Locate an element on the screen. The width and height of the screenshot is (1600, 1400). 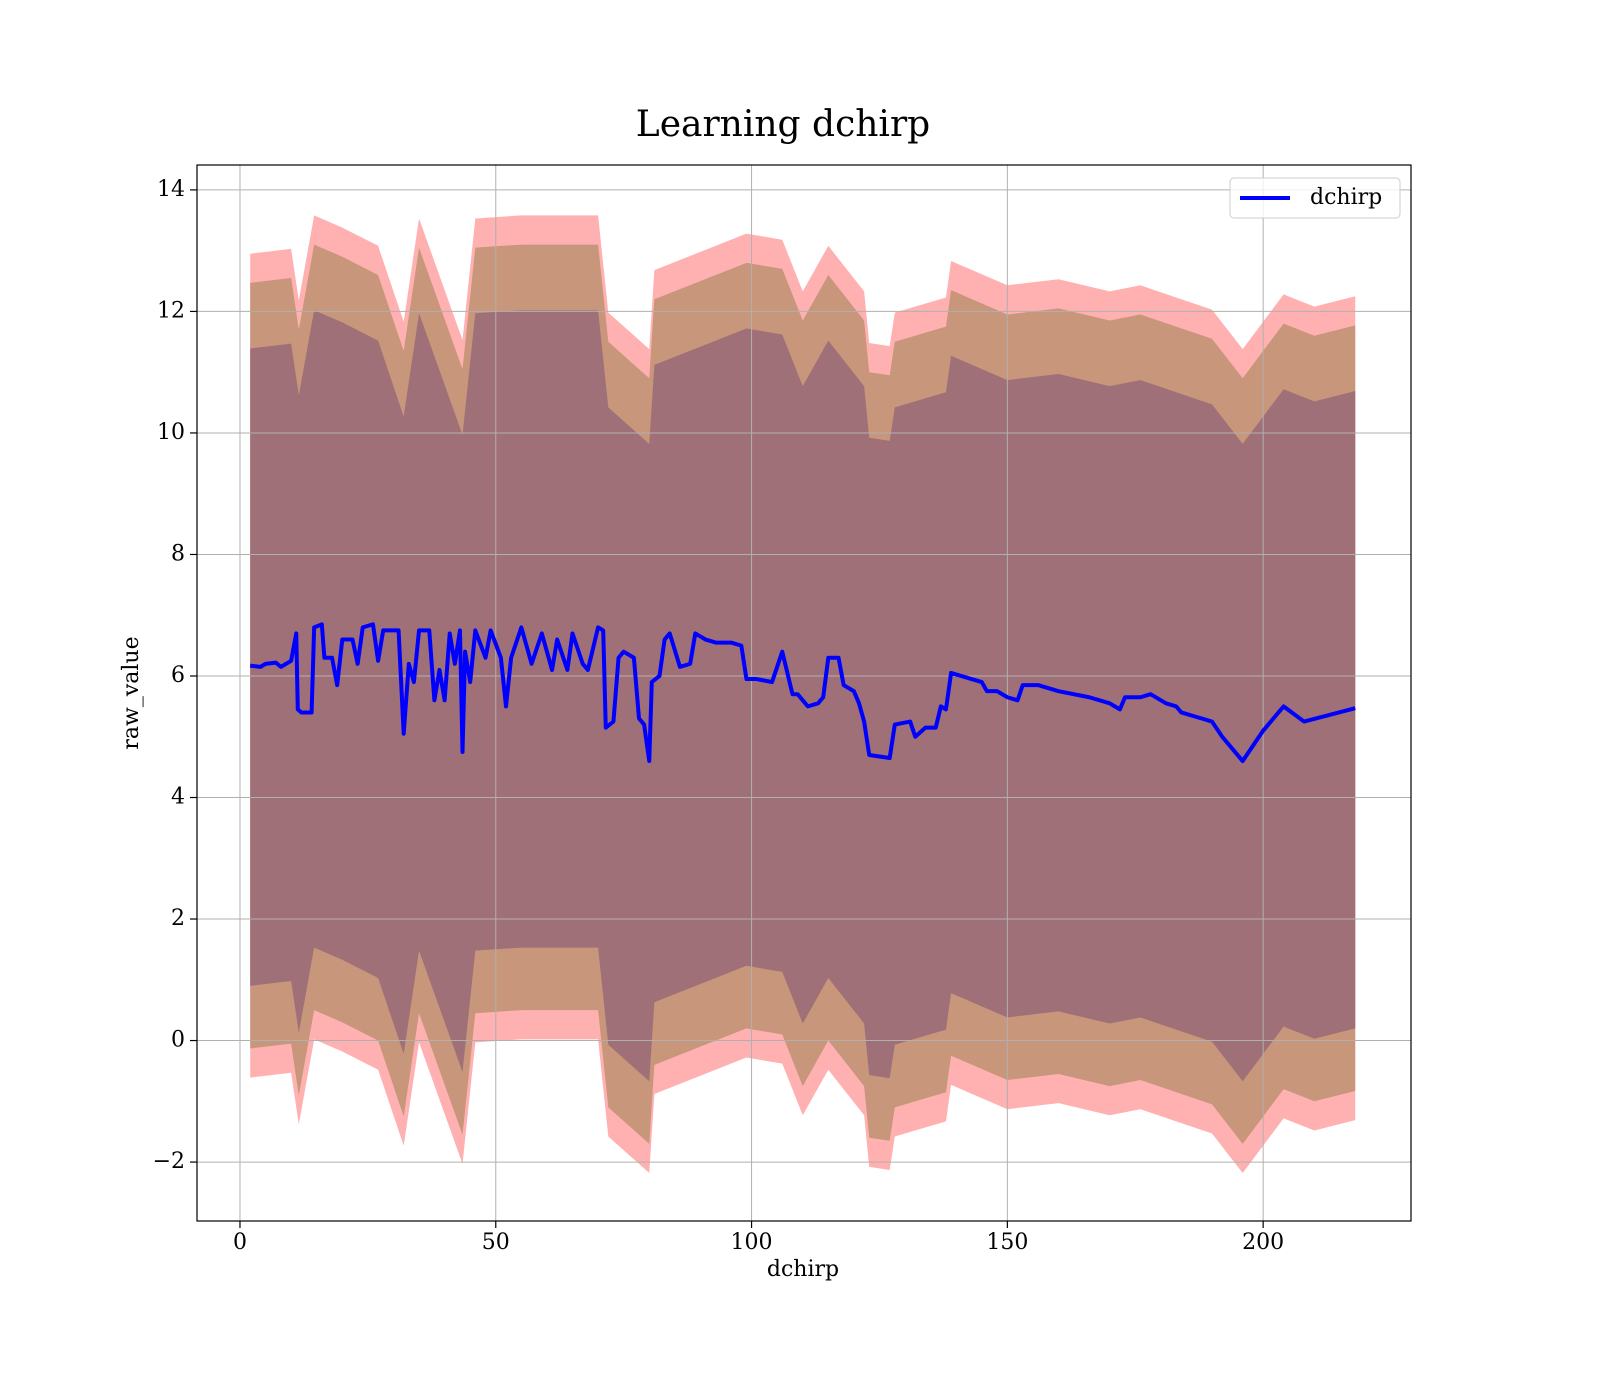
x-tick-label: 150 is located at coordinates (1007, 1242).